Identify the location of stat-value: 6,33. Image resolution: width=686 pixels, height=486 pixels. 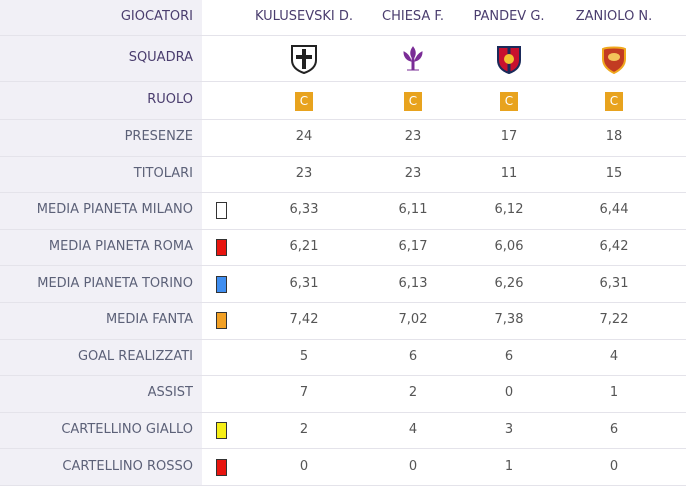
(304, 210).